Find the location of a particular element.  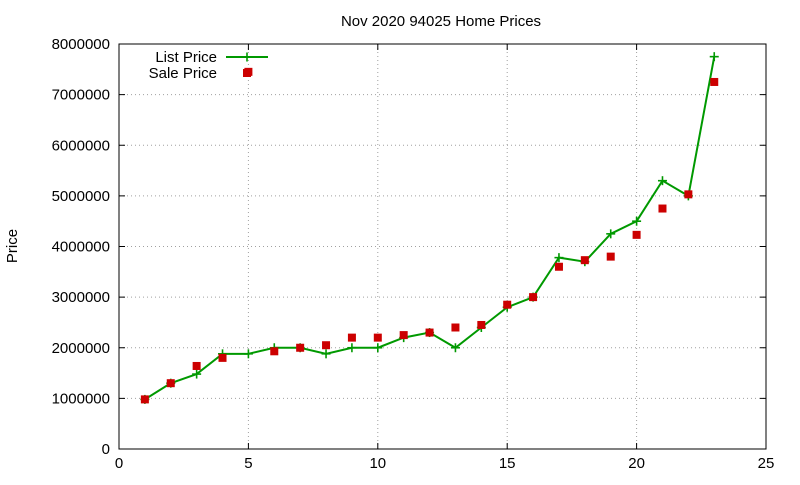

x-tick-label: 0 is located at coordinates (119, 463).